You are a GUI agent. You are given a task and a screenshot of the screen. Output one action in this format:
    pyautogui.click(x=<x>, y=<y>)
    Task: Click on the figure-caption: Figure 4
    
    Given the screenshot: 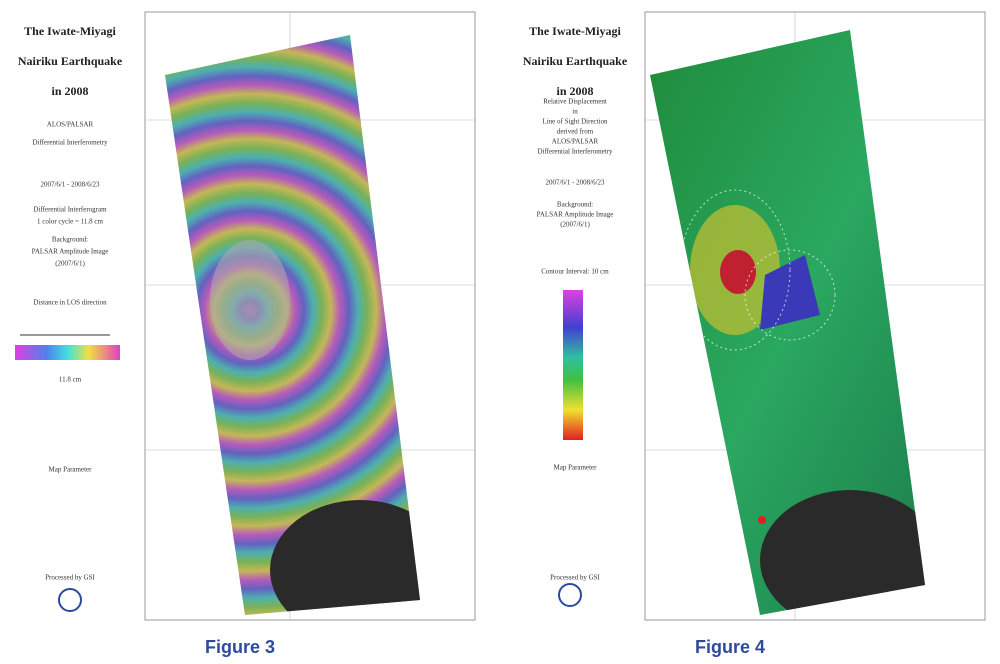 What is the action you would take?
    pyautogui.click(x=730, y=647)
    